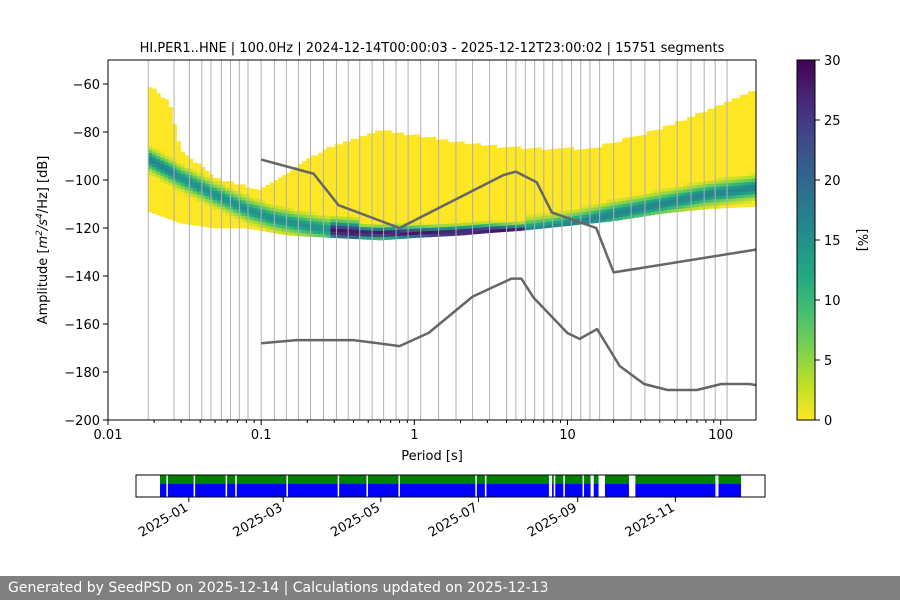 This screenshot has height=600, width=900. What do you see at coordinates (508, 216) in the screenshot?
I see `nhnm-line` at bounding box center [508, 216].